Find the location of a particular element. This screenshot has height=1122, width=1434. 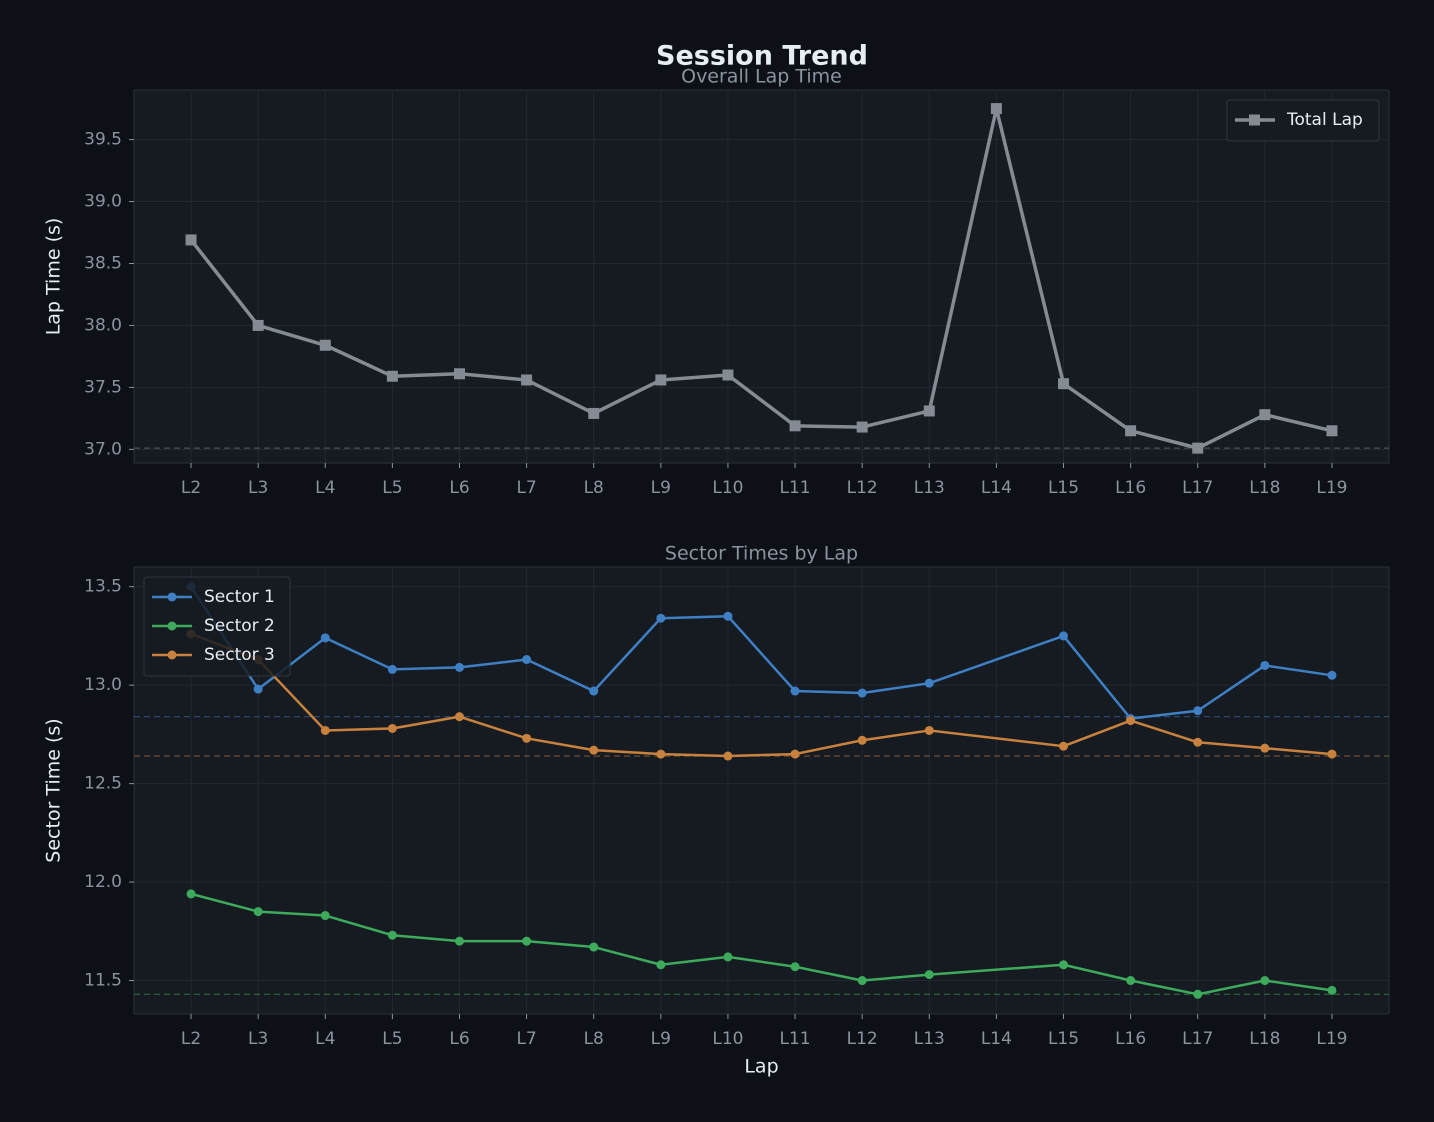

x-axis-label: Lap is located at coordinates (761, 1067).